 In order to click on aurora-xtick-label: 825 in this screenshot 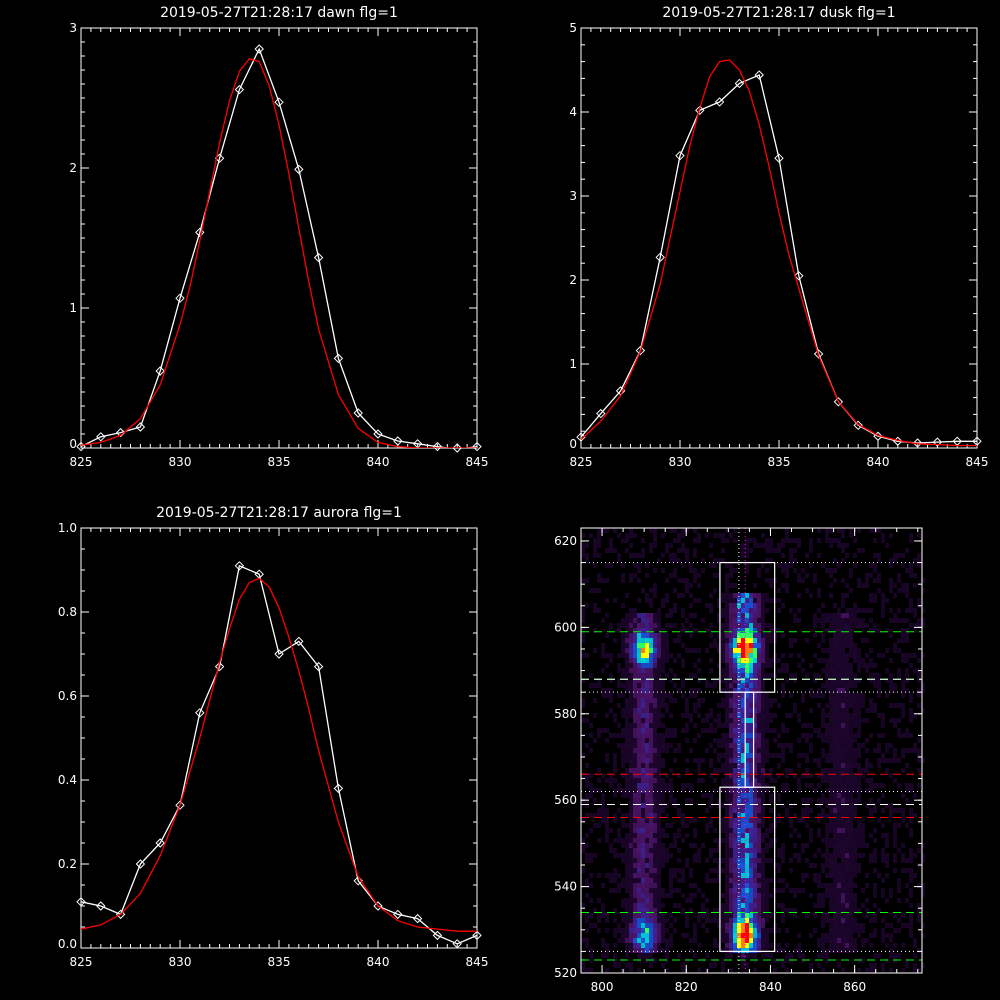, I will do `click(81, 962)`.